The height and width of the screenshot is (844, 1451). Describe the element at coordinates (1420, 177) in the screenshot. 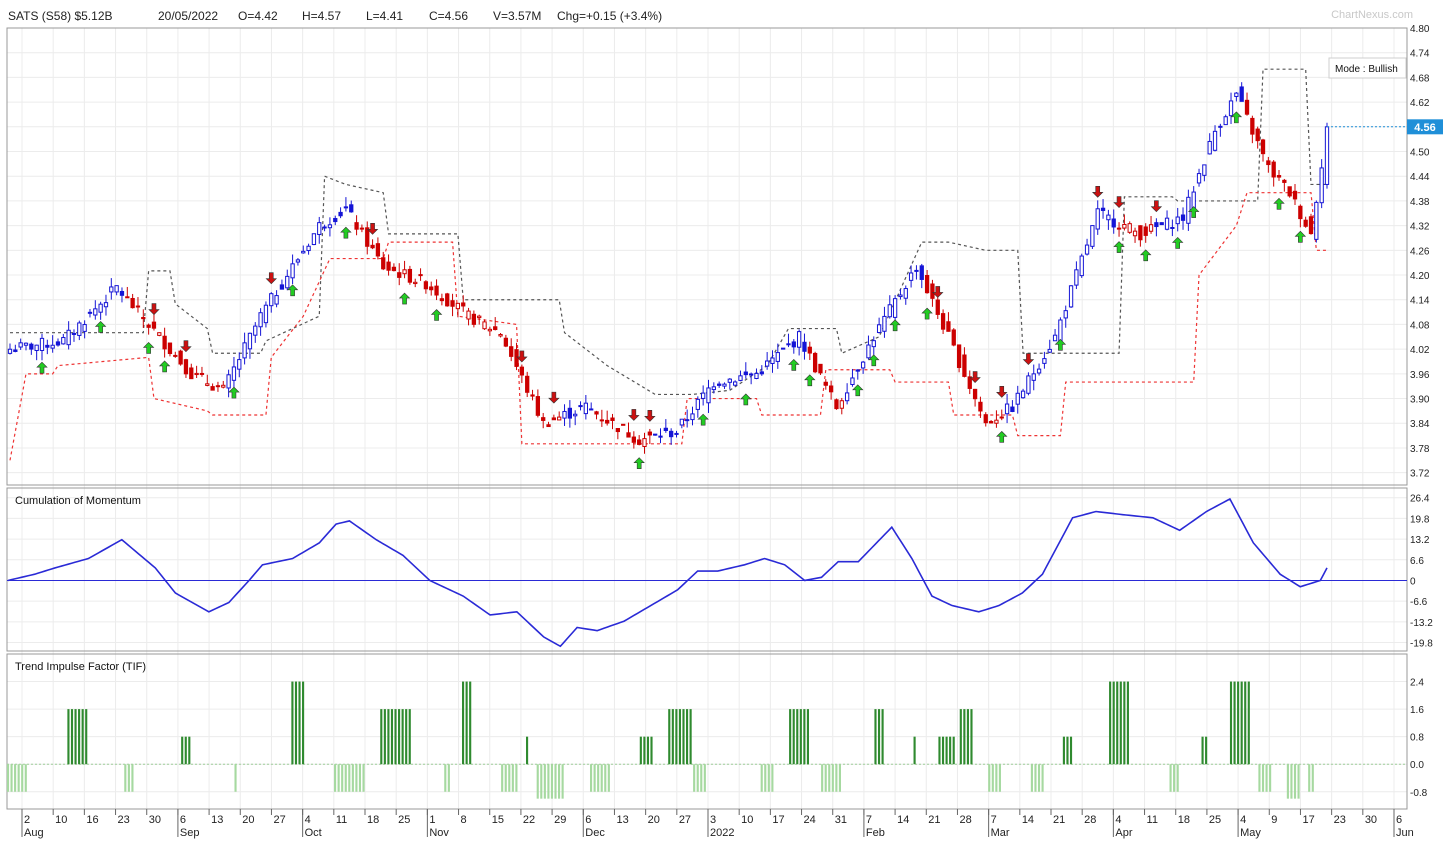

I see `price-tick-label: 4.44` at that location.